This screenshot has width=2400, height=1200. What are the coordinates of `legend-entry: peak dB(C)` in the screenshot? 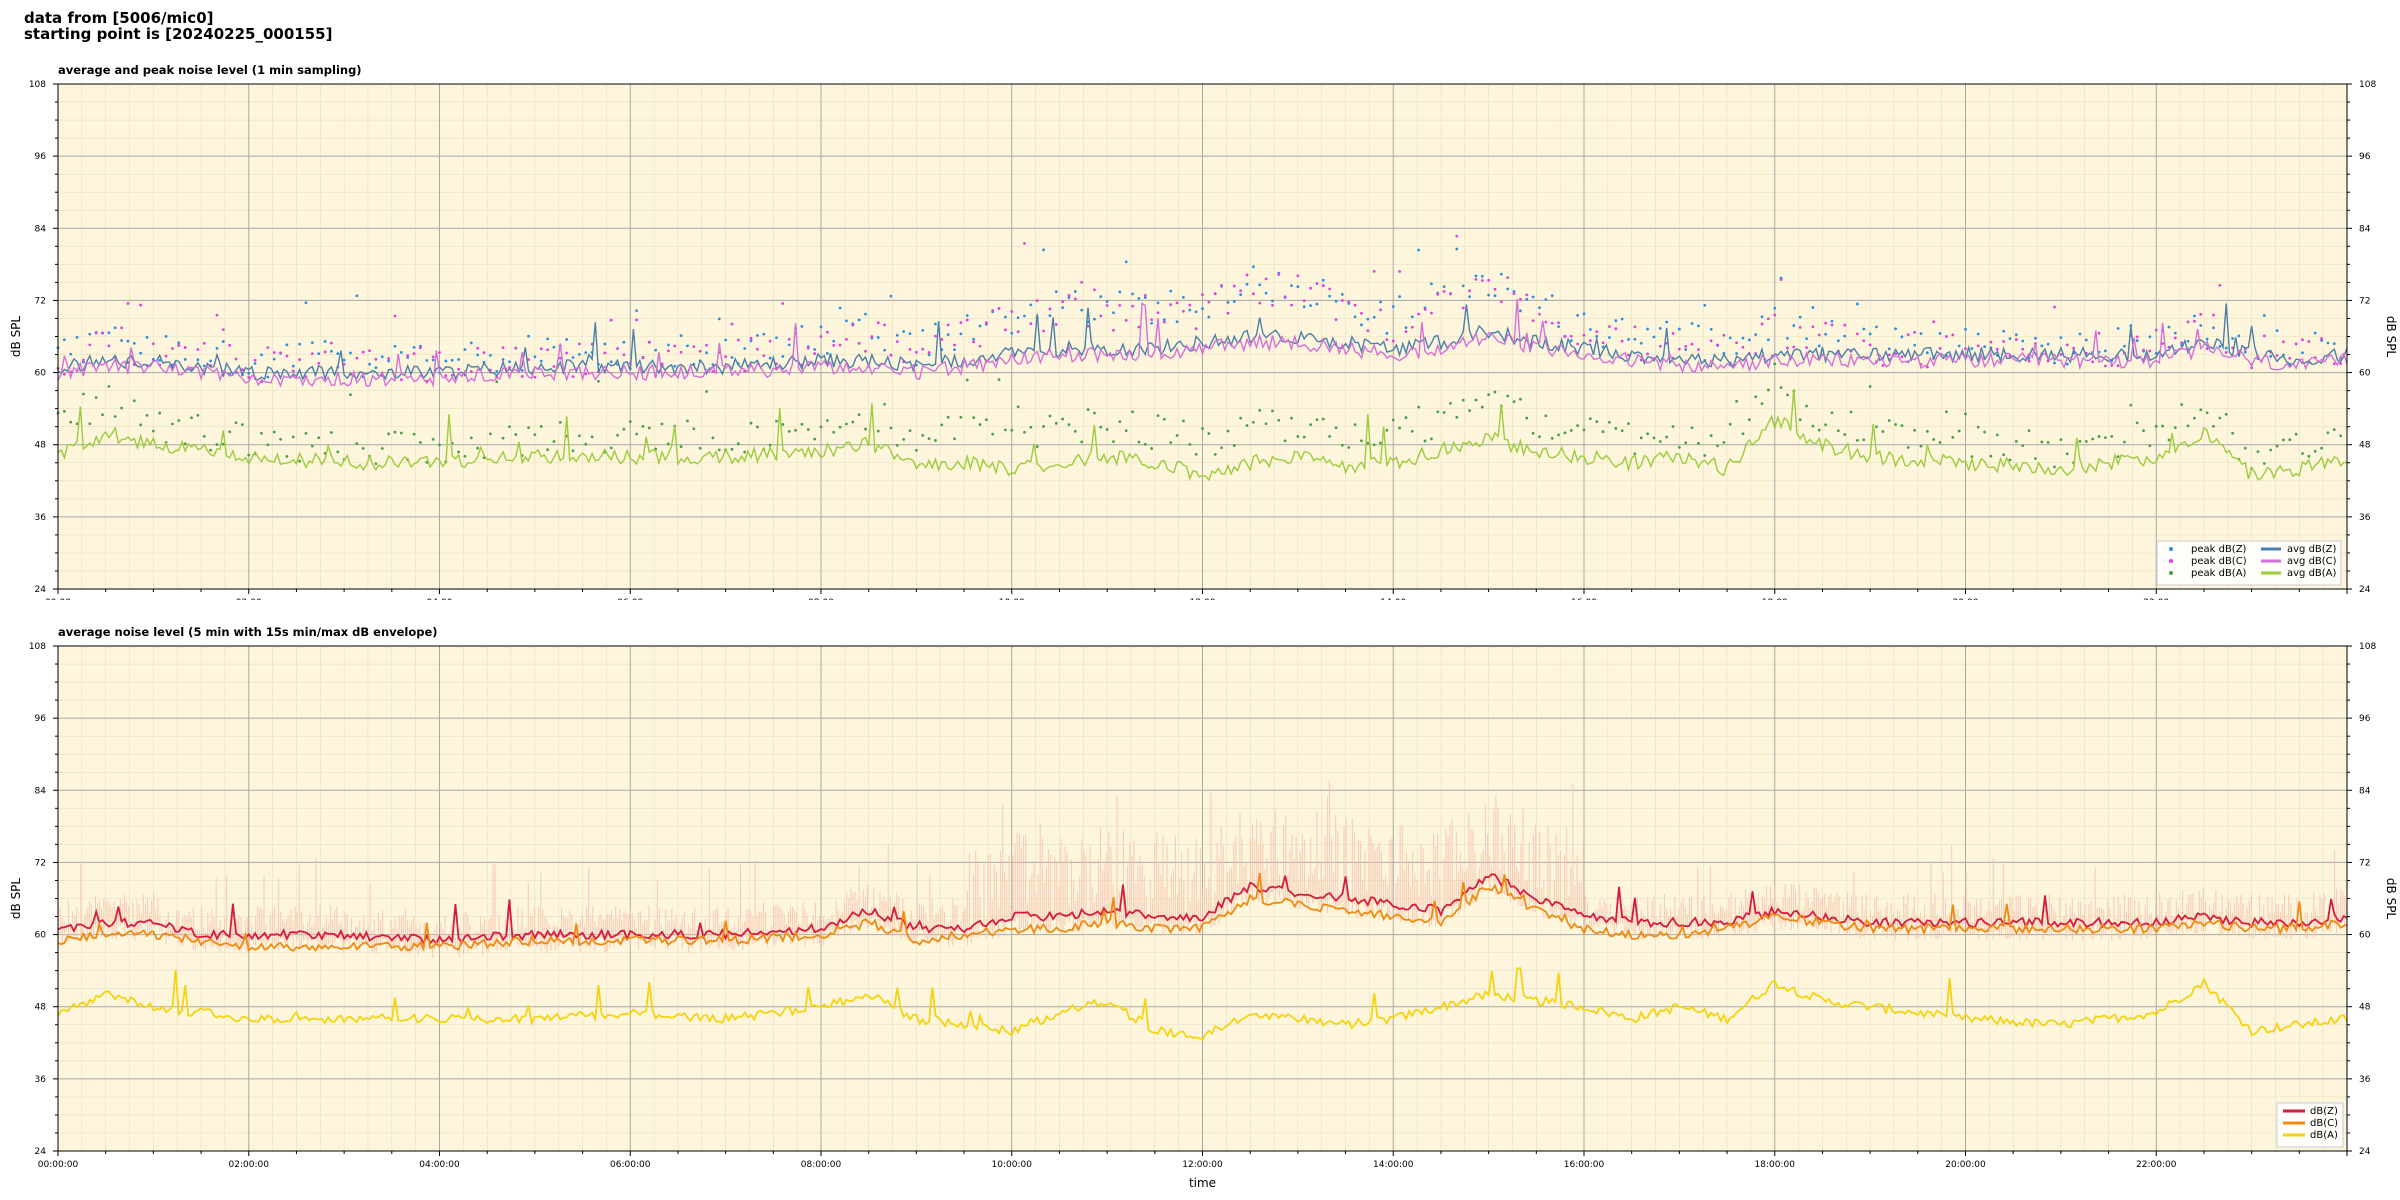 It's located at (2219, 561).